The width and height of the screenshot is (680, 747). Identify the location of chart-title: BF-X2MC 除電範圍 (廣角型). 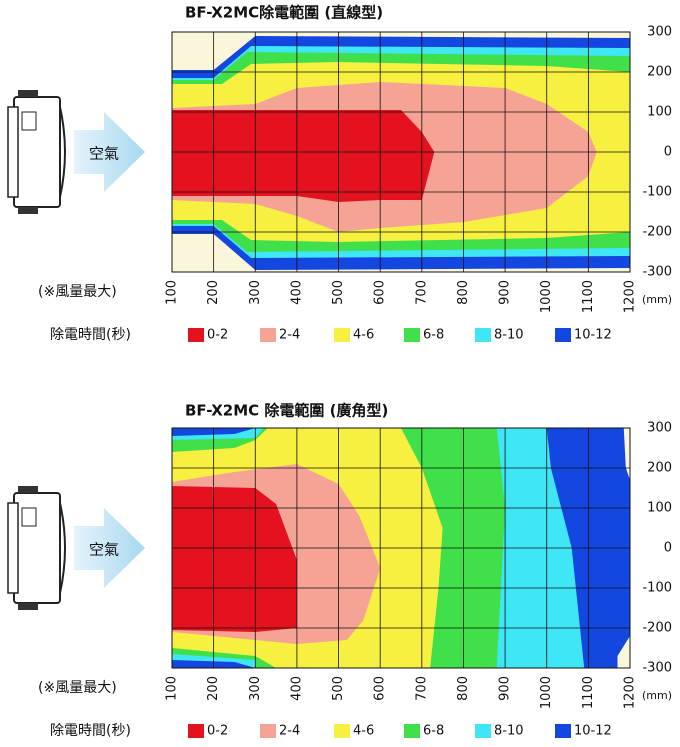
(286, 411).